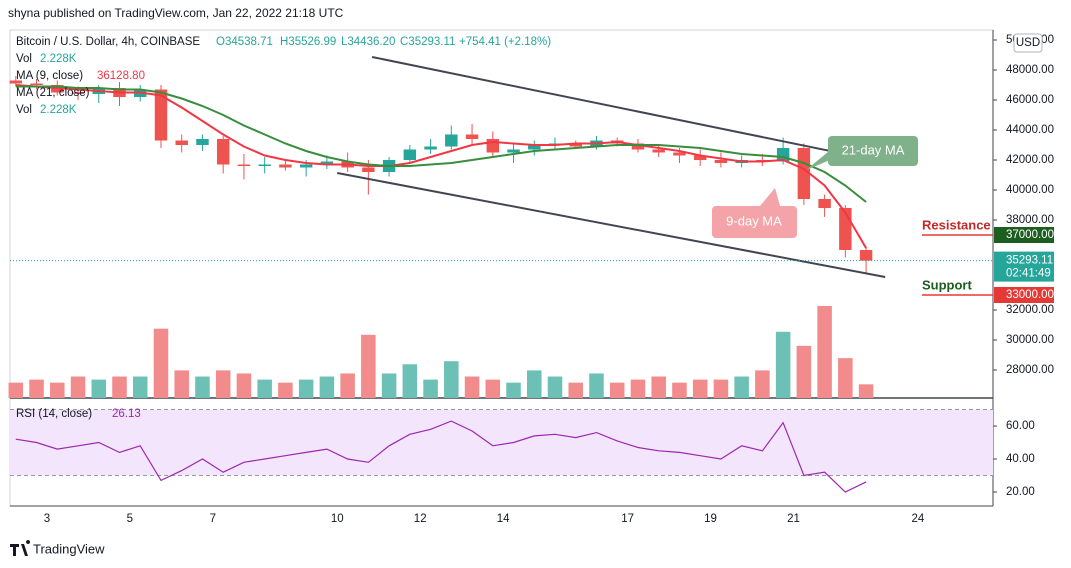  Describe the element at coordinates (947, 284) in the screenshot. I see `level-name: Support` at that location.